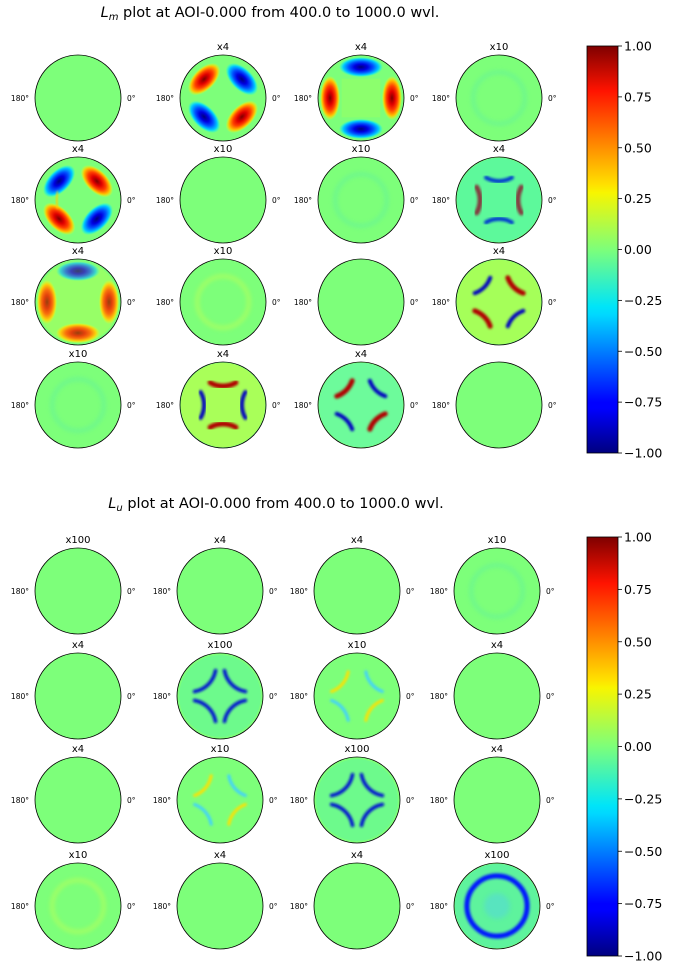  What do you see at coordinates (497, 906) in the screenshot?
I see `center-spot` at bounding box center [497, 906].